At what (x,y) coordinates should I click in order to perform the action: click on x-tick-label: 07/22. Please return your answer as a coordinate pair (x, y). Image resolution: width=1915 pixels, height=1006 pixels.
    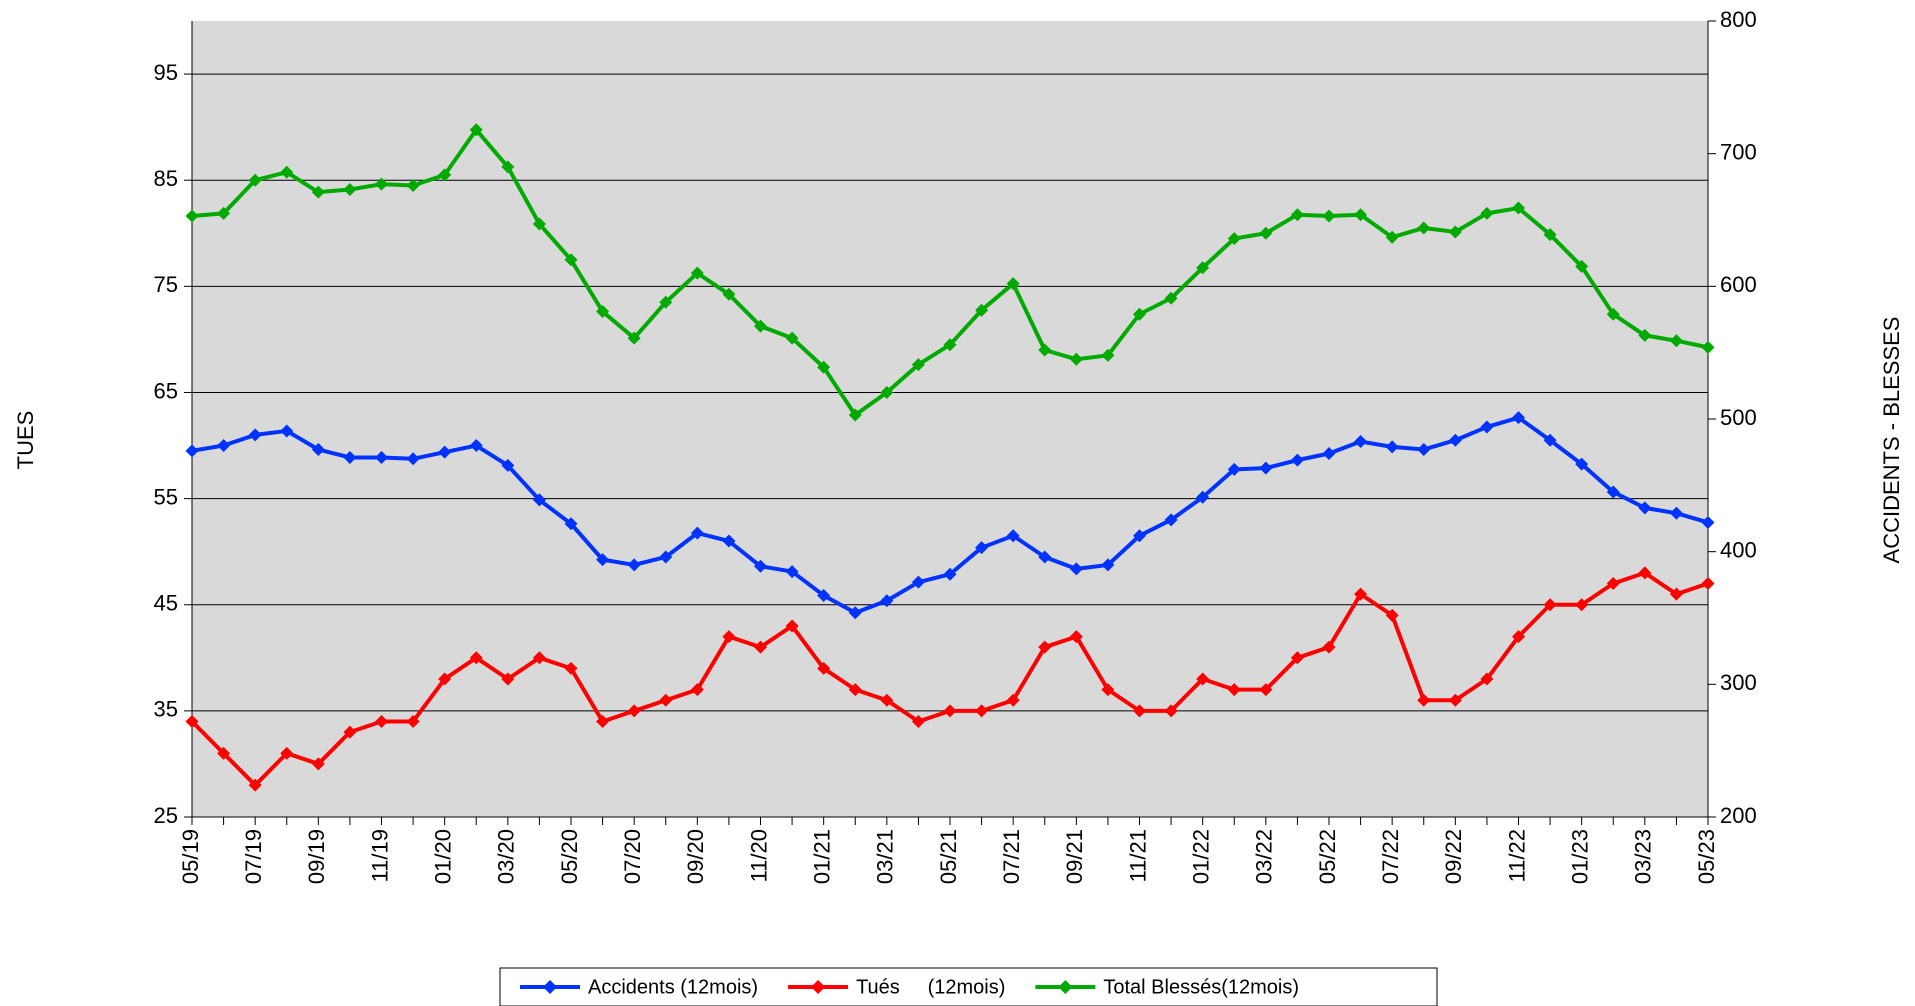
    Looking at the image, I should click on (1390, 856).